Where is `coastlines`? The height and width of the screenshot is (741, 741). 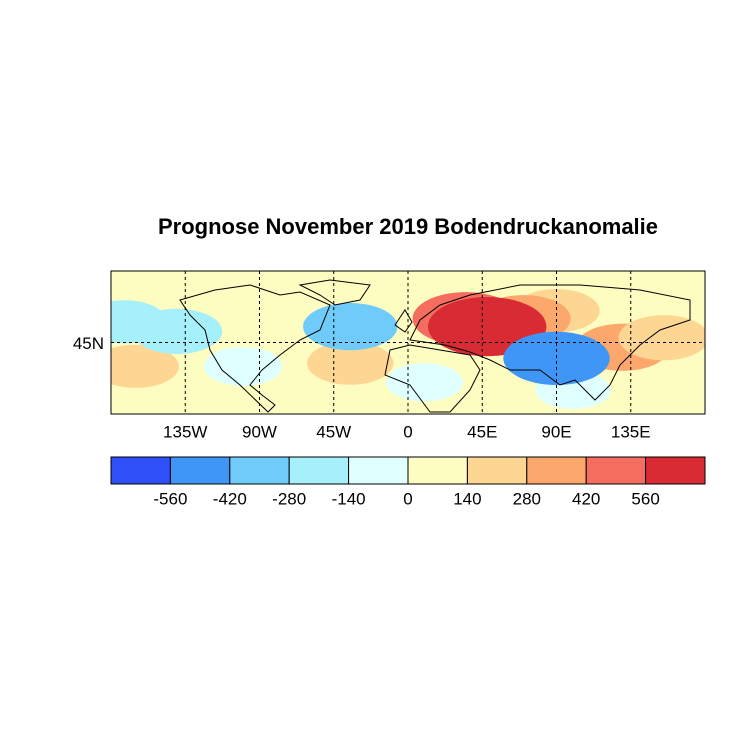 coastlines is located at coordinates (435, 346).